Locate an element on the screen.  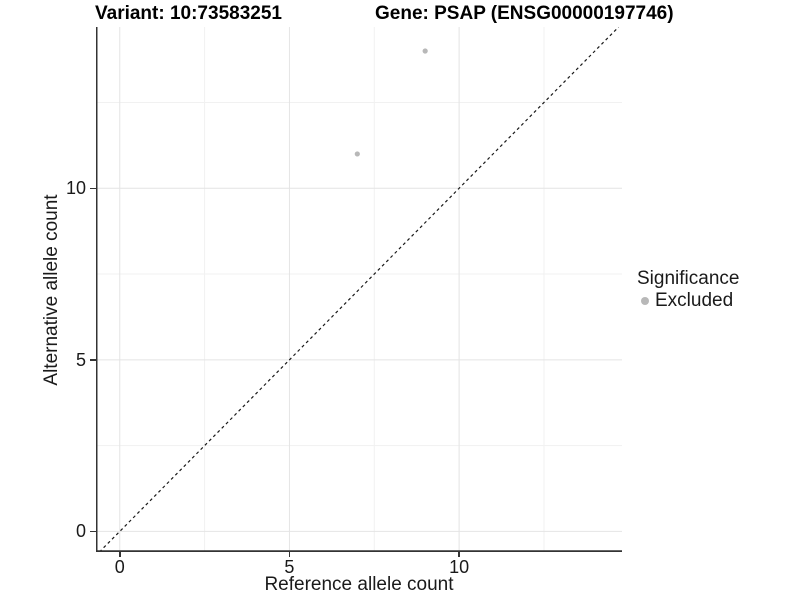
legend-title: Significance is located at coordinates (688, 278).